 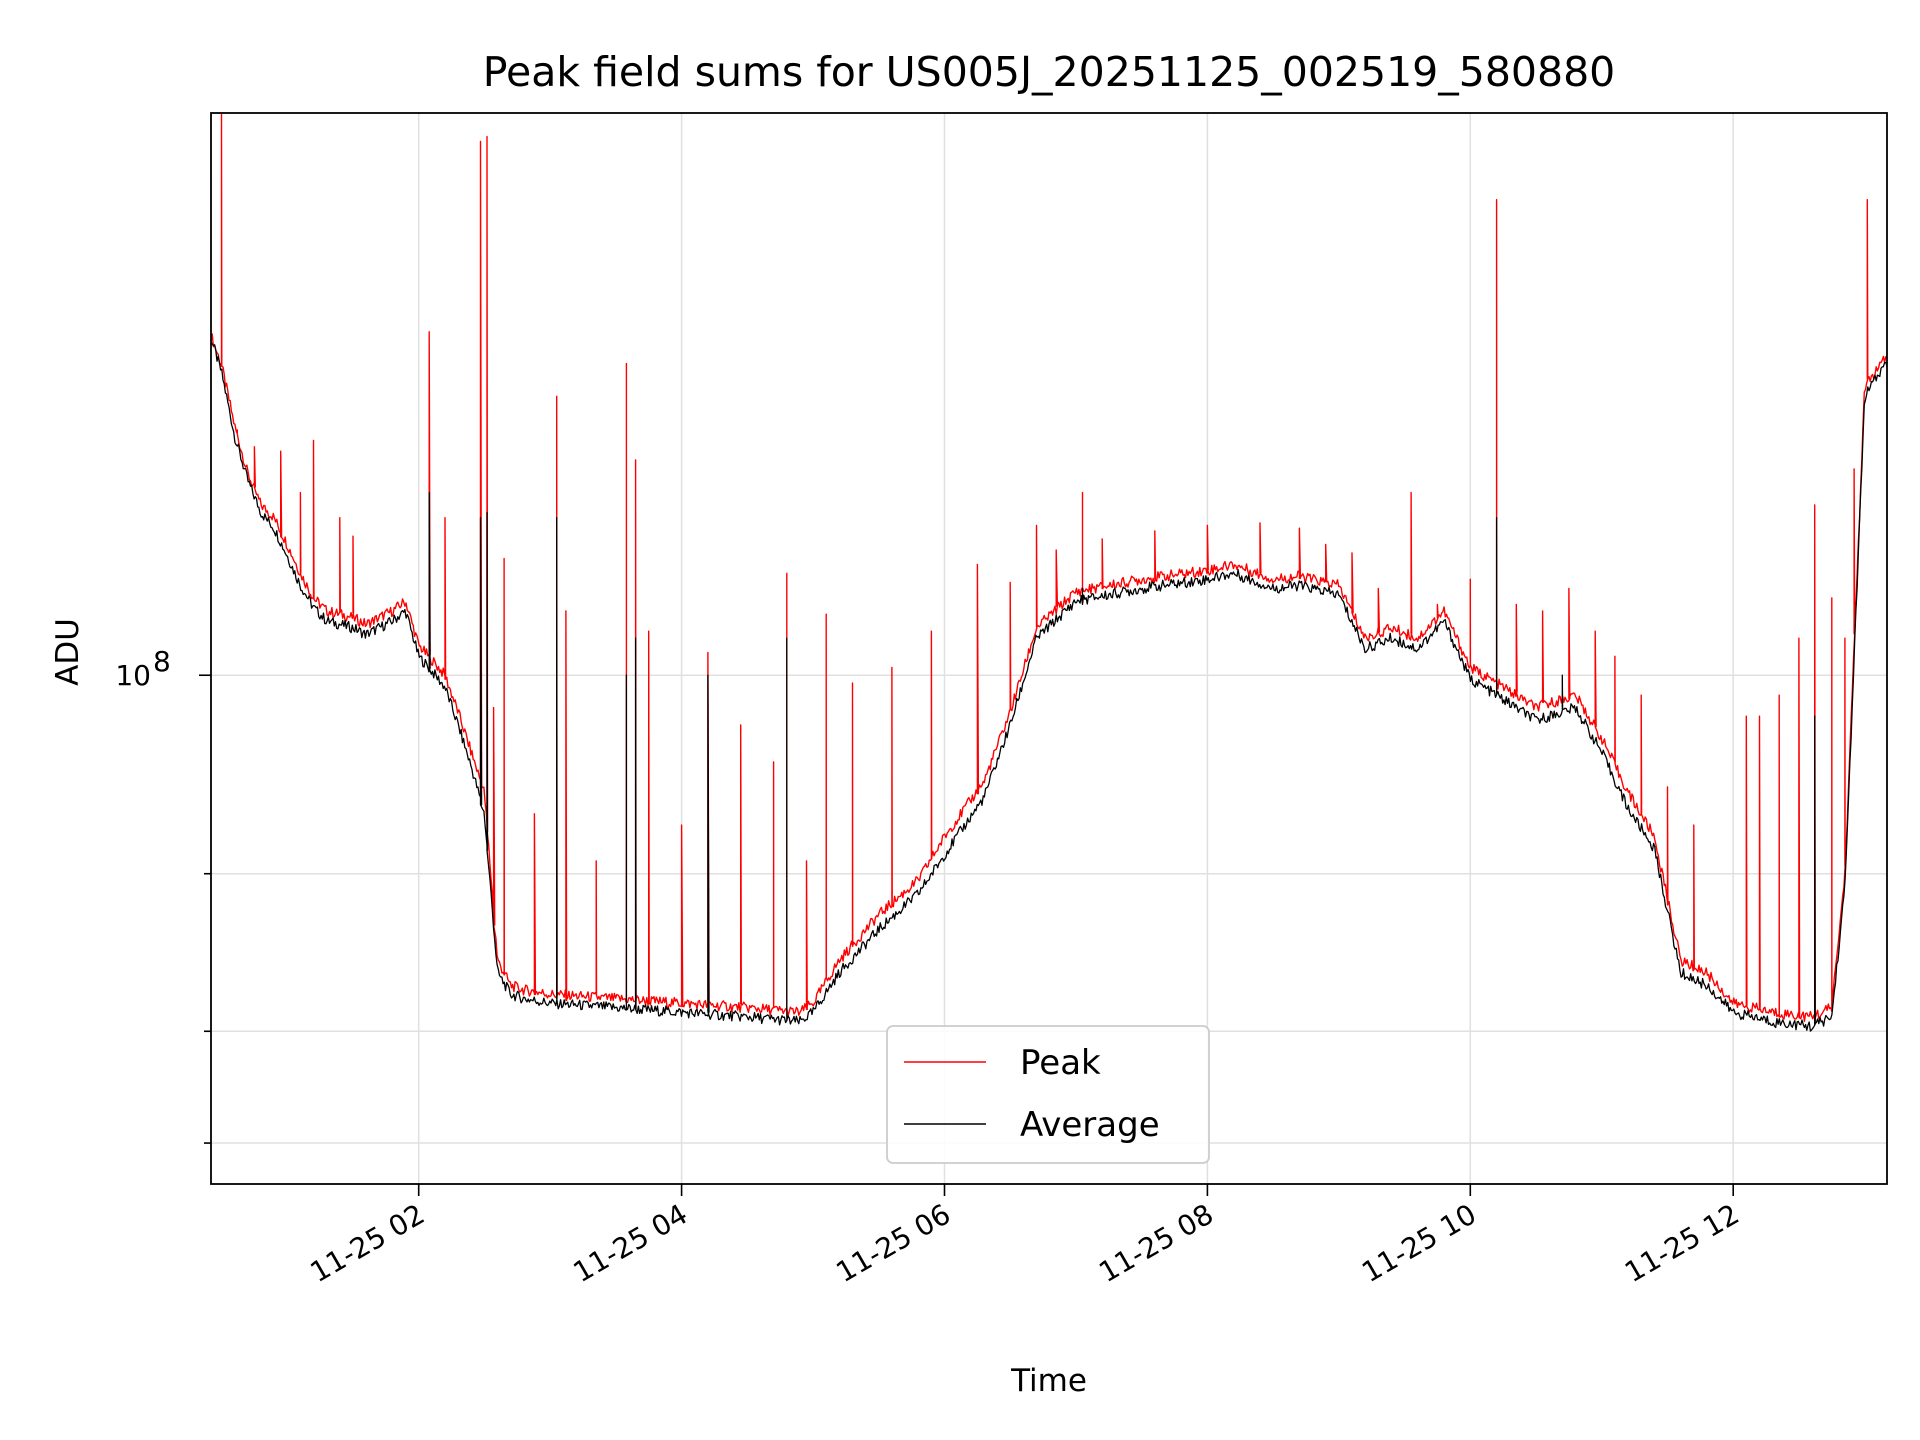 I want to click on y-axis: 10 8, so click(x=163, y=894).